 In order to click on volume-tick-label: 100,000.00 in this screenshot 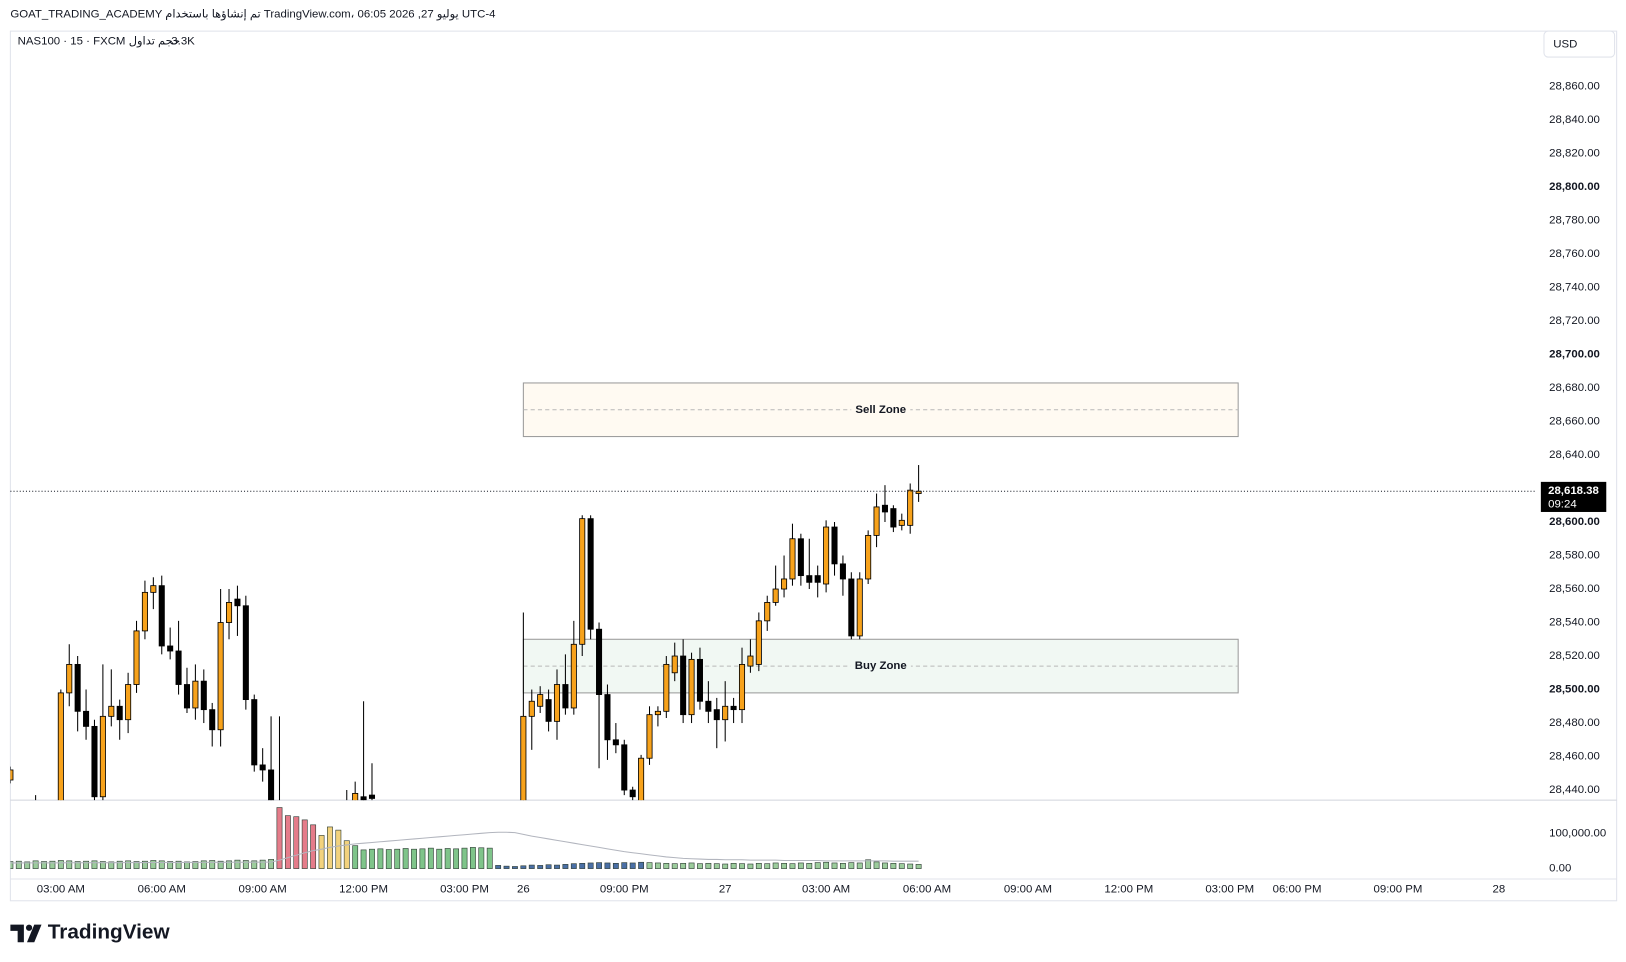, I will do `click(1577, 833)`.